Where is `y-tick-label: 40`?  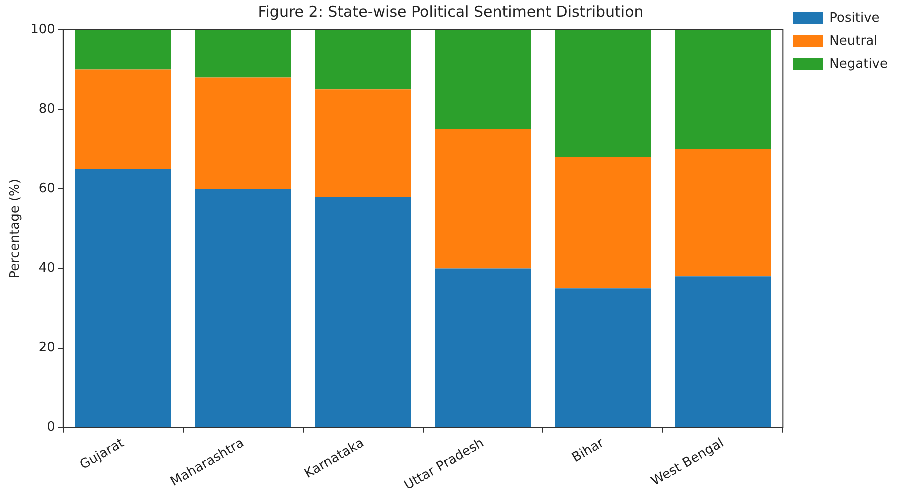 y-tick-label: 40 is located at coordinates (47, 268).